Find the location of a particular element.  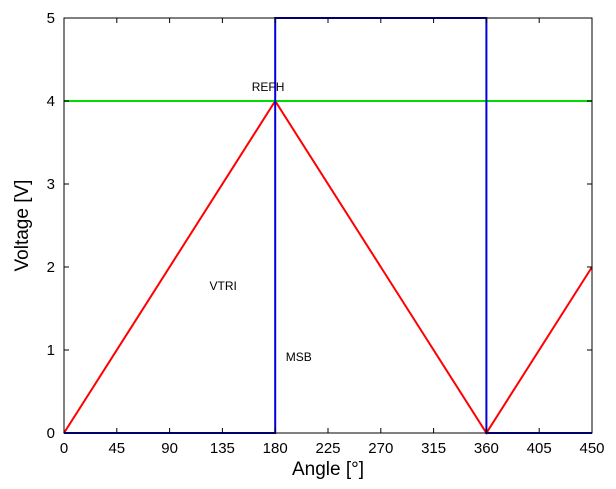

y-tick-label: 5 is located at coordinates (51, 18).